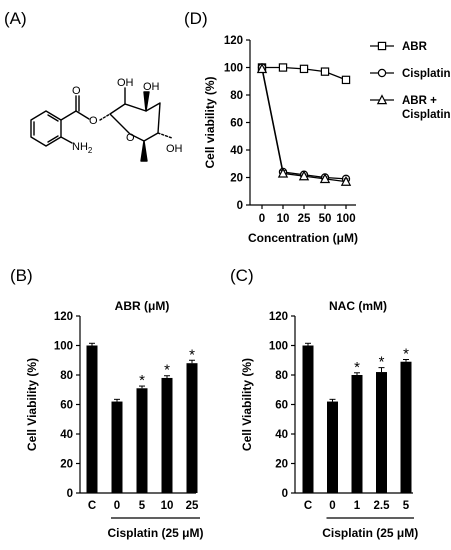 The width and height of the screenshot is (451, 550). What do you see at coordinates (382, 506) in the screenshot?
I see `x-tick-label: 2.5` at bounding box center [382, 506].